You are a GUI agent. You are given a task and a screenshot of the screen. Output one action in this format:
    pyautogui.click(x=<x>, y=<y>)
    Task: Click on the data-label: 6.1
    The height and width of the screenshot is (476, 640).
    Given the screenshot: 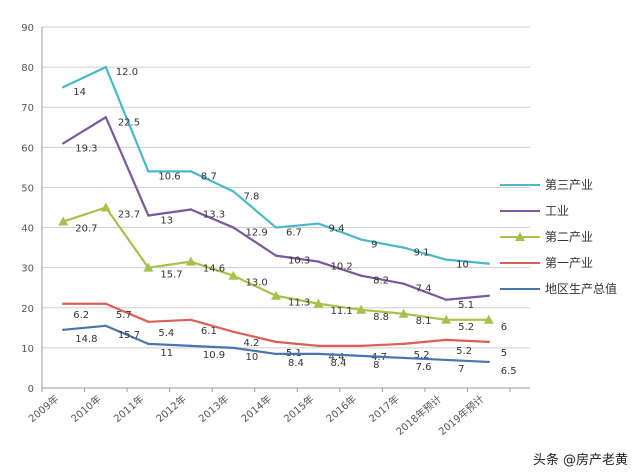 What is the action you would take?
    pyautogui.click(x=209, y=331)
    